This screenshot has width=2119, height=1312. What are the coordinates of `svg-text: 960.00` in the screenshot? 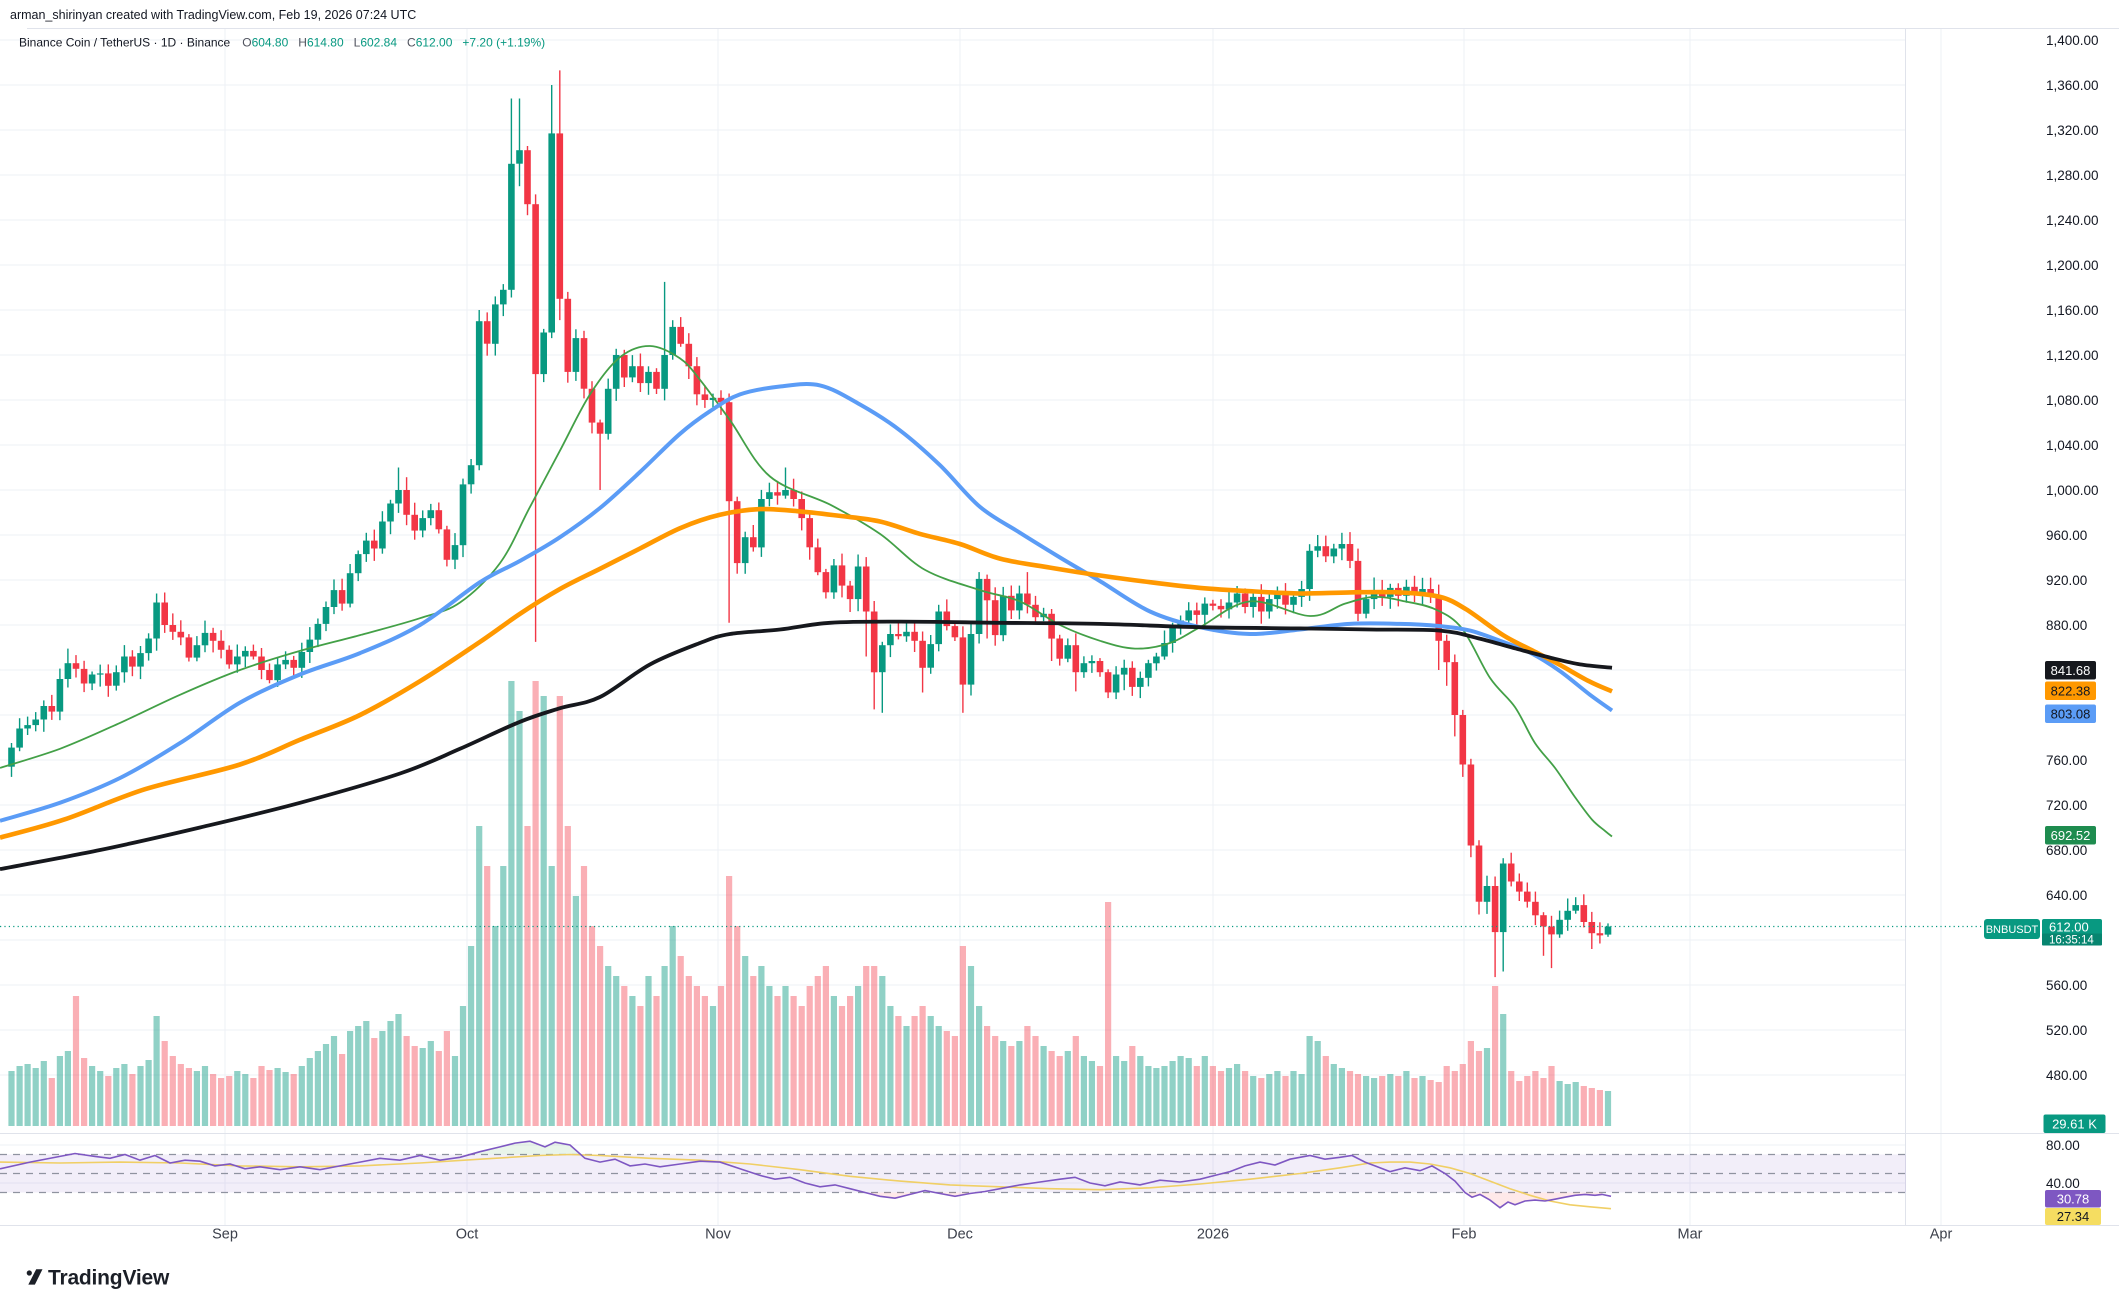 It's located at (2066, 535).